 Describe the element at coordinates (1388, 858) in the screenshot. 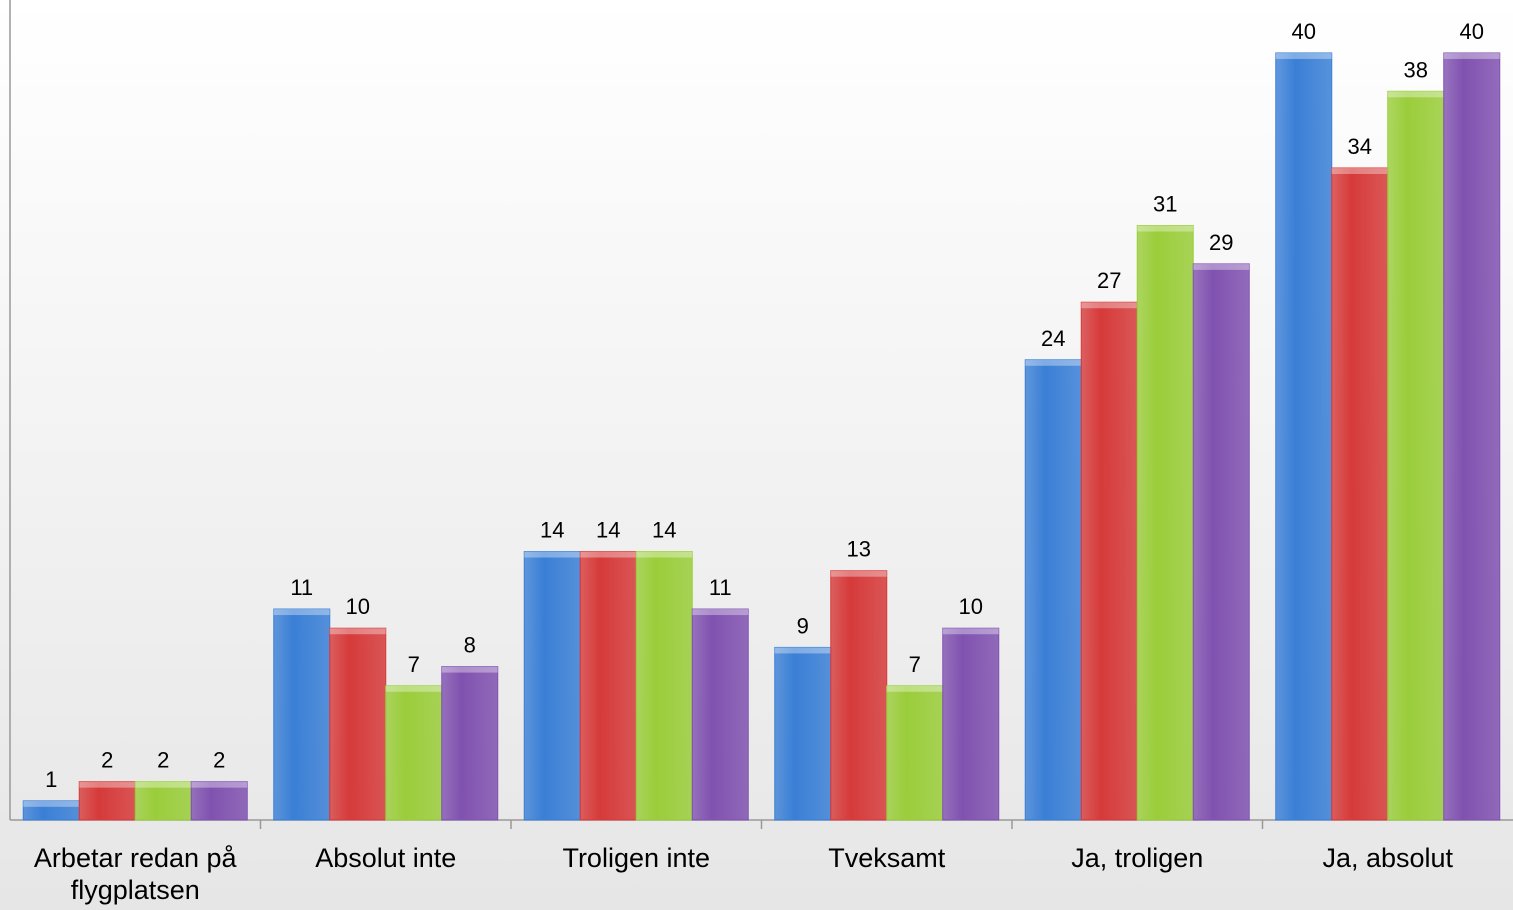

I see `x-tick-label: Ja, absolut` at that location.